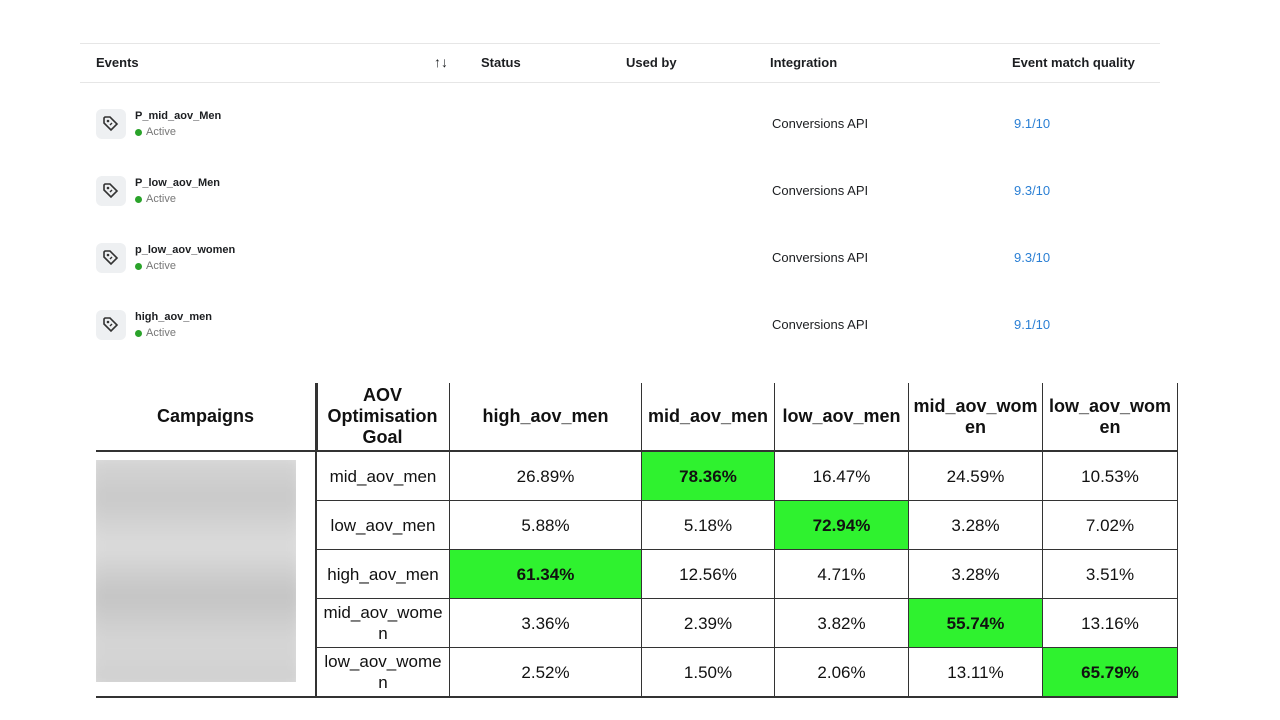 Image resolution: width=1280 pixels, height=720 pixels. Describe the element at coordinates (383, 672) in the screenshot. I see `goal-cell: low_aov_women` at that location.